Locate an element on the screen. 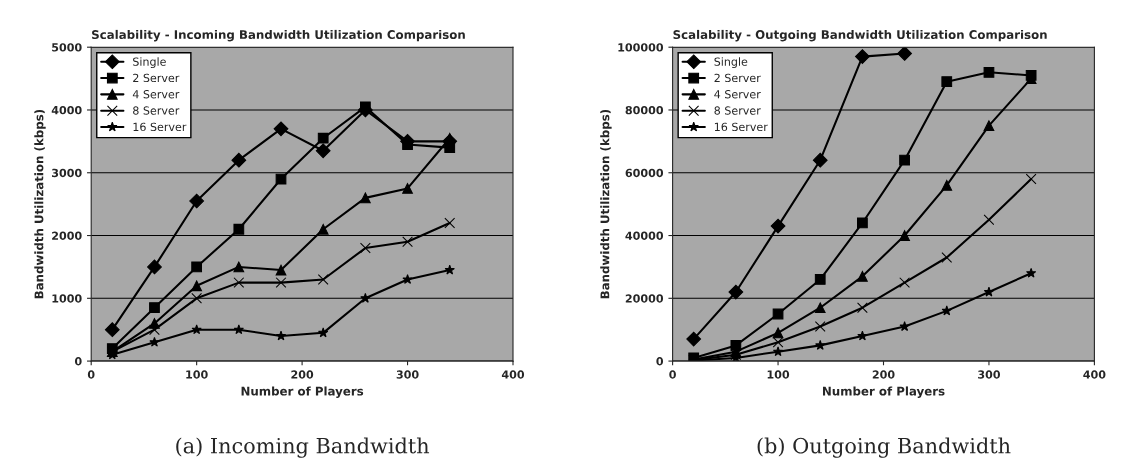 The image size is (1140, 472). text: (a) Incoming Bandwidth is located at coordinates (303, 447).